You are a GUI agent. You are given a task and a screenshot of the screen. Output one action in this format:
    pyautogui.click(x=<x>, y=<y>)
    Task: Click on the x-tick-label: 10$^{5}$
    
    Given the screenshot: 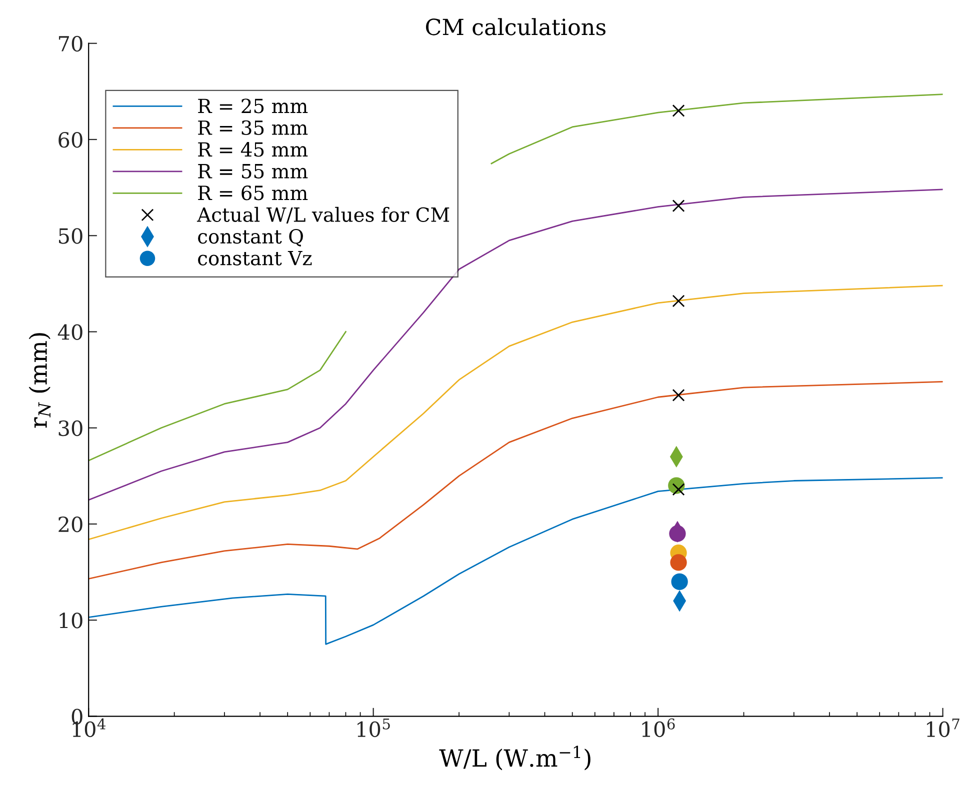 What is the action you would take?
    pyautogui.click(x=374, y=728)
    